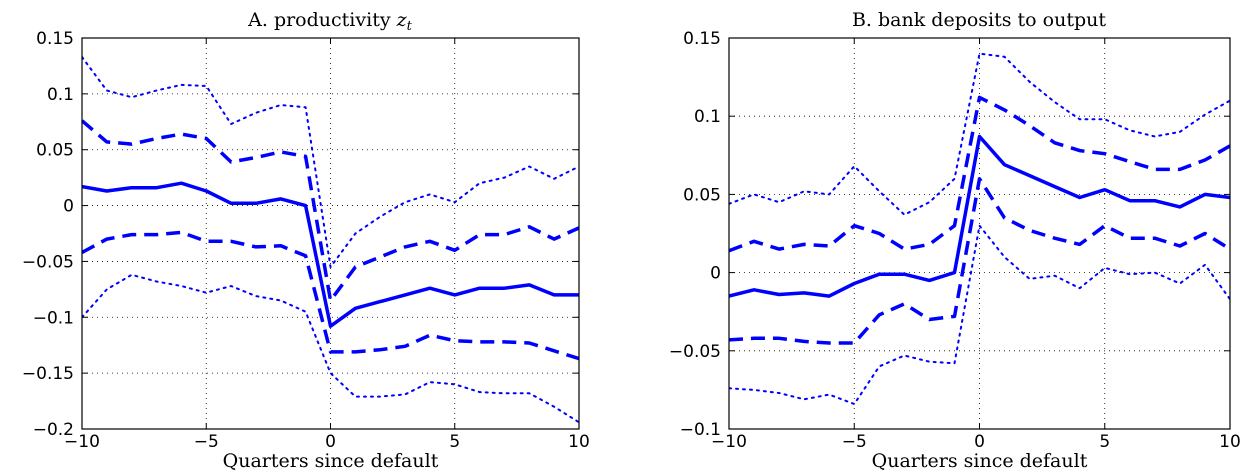  I want to click on y-tick-label: −0.15, so click(48, 374).